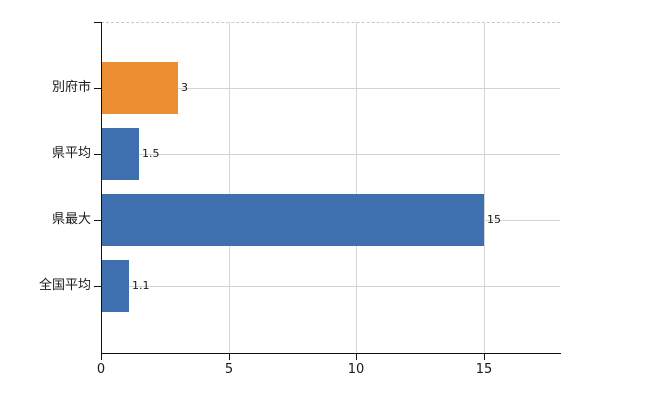 This screenshot has width=650, height=400. I want to click on plot-top-border, so click(330, 22).